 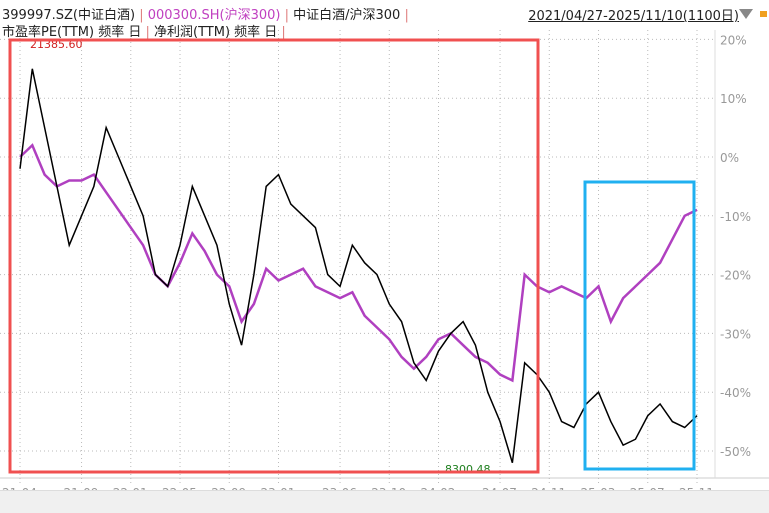 What do you see at coordinates (144, 32) in the screenshot?
I see `legend-line-2: 市盈率PE(TTM) 频率 日 | 净利润(TTM) 频率 日 |` at bounding box center [144, 32].